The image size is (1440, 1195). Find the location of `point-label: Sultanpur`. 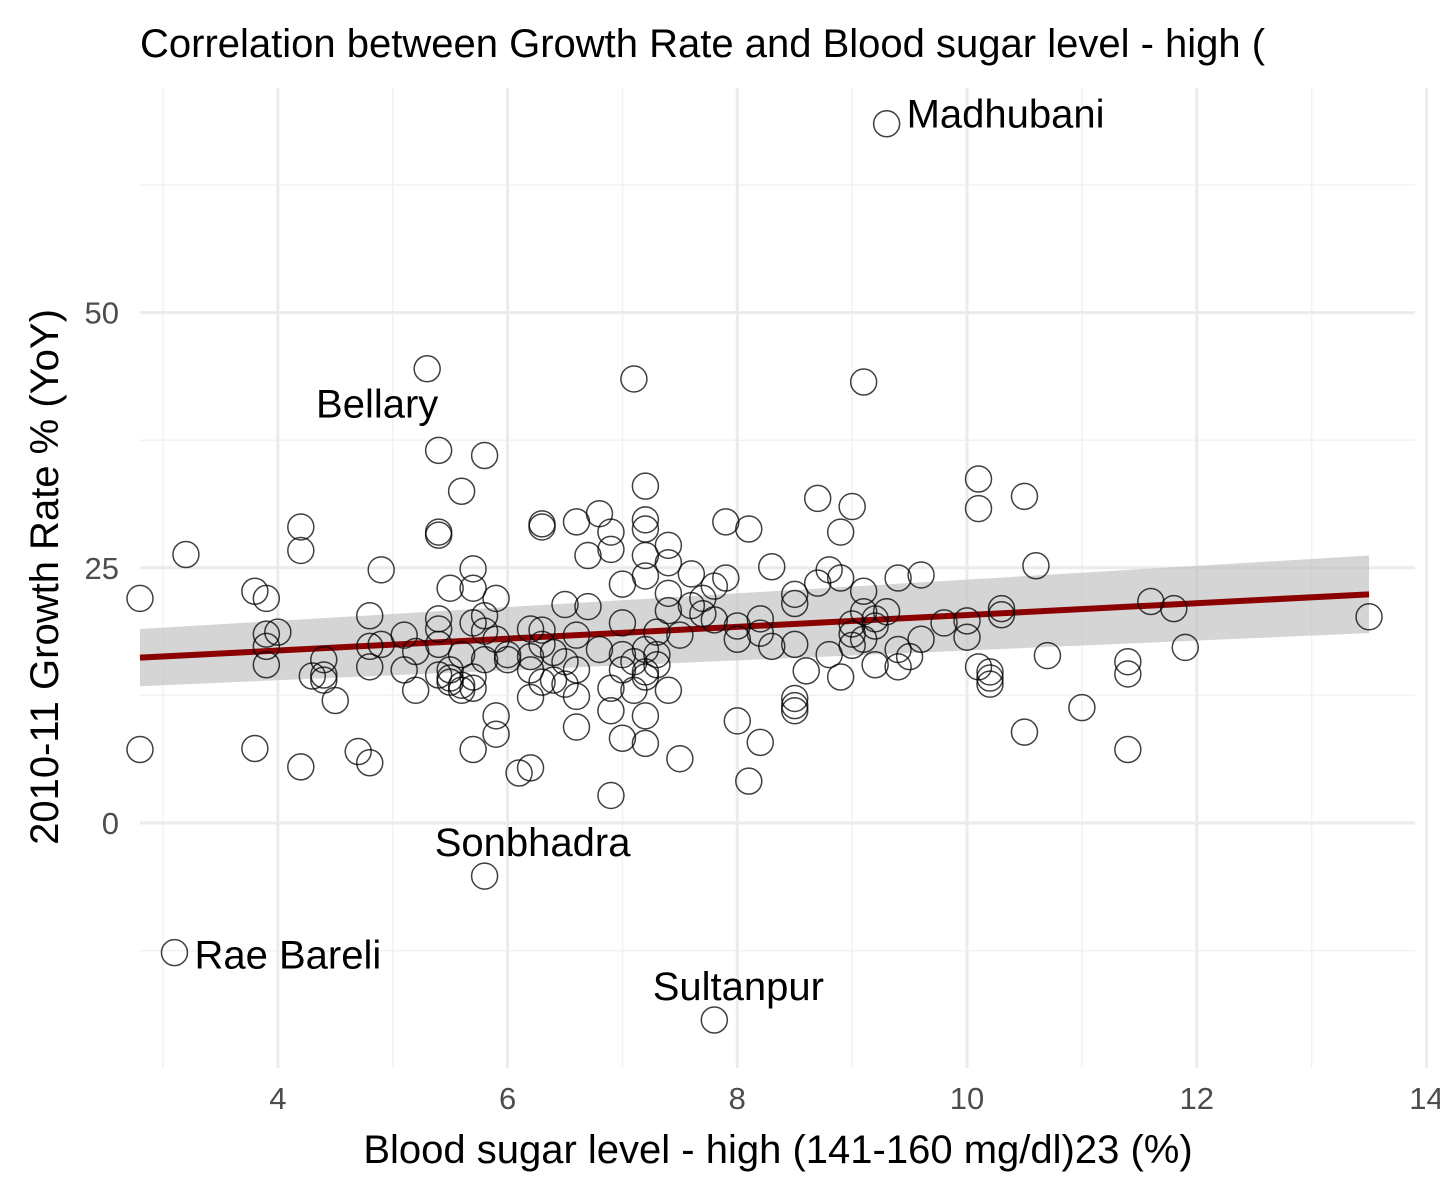

point-label: Sultanpur is located at coordinates (738, 987).